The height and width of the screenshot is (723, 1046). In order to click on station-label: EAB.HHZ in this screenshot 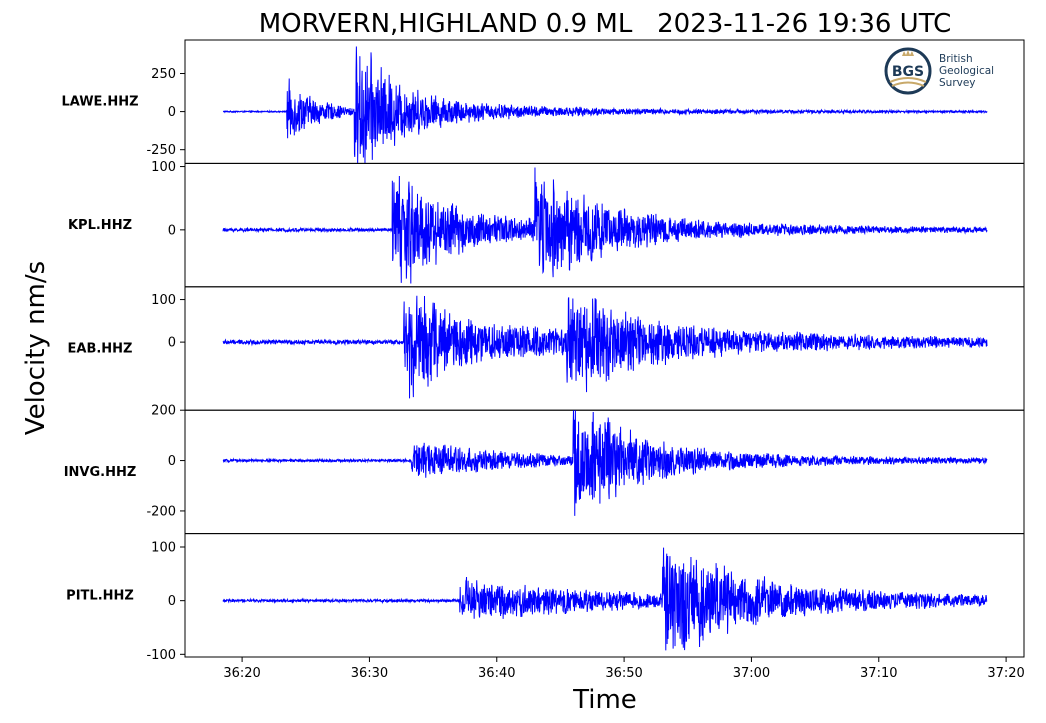, I will do `click(100, 349)`.